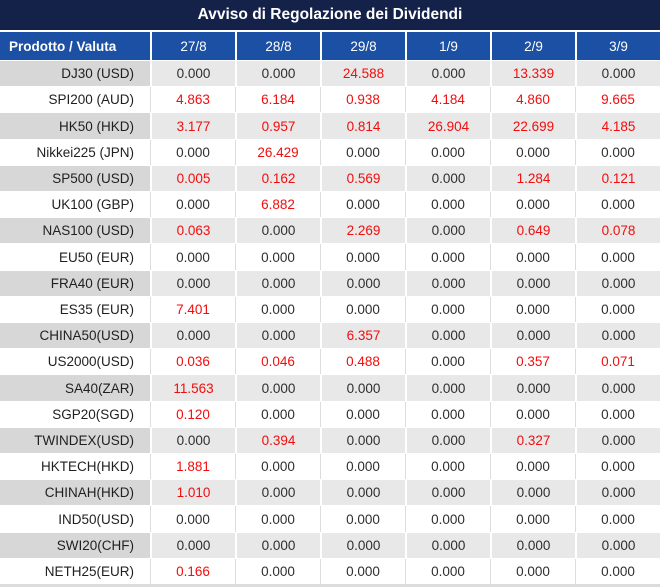 Image resolution: width=660 pixels, height=587 pixels. Describe the element at coordinates (277, 152) in the screenshot. I see `value-cell: 26.429` at that location.